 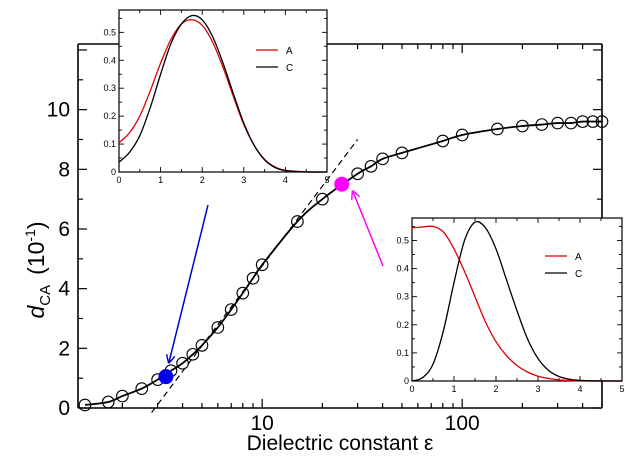 I want to click on x-axis-label: Dielectric constant ε, so click(x=340, y=443).